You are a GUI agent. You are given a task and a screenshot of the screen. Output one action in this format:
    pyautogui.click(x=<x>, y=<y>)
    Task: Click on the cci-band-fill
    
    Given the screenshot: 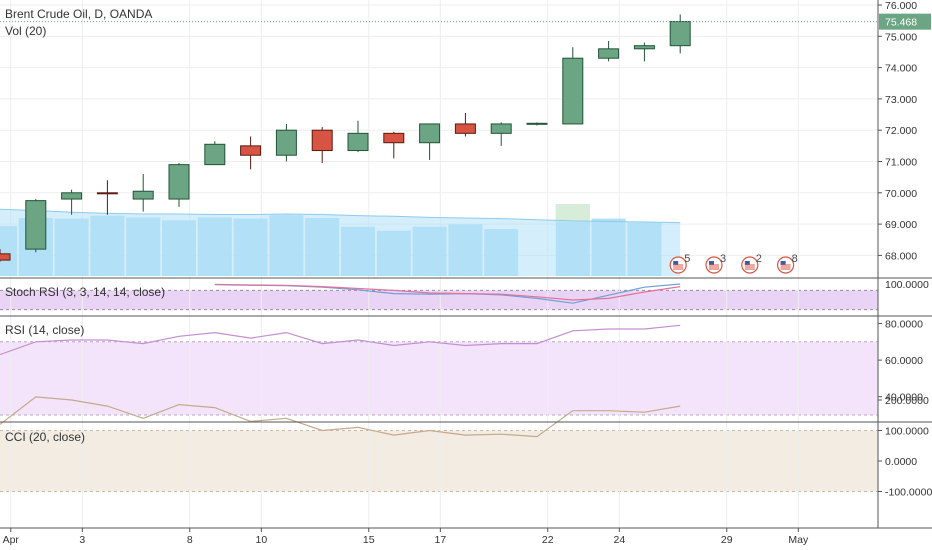 What is the action you would take?
    pyautogui.click(x=439, y=461)
    